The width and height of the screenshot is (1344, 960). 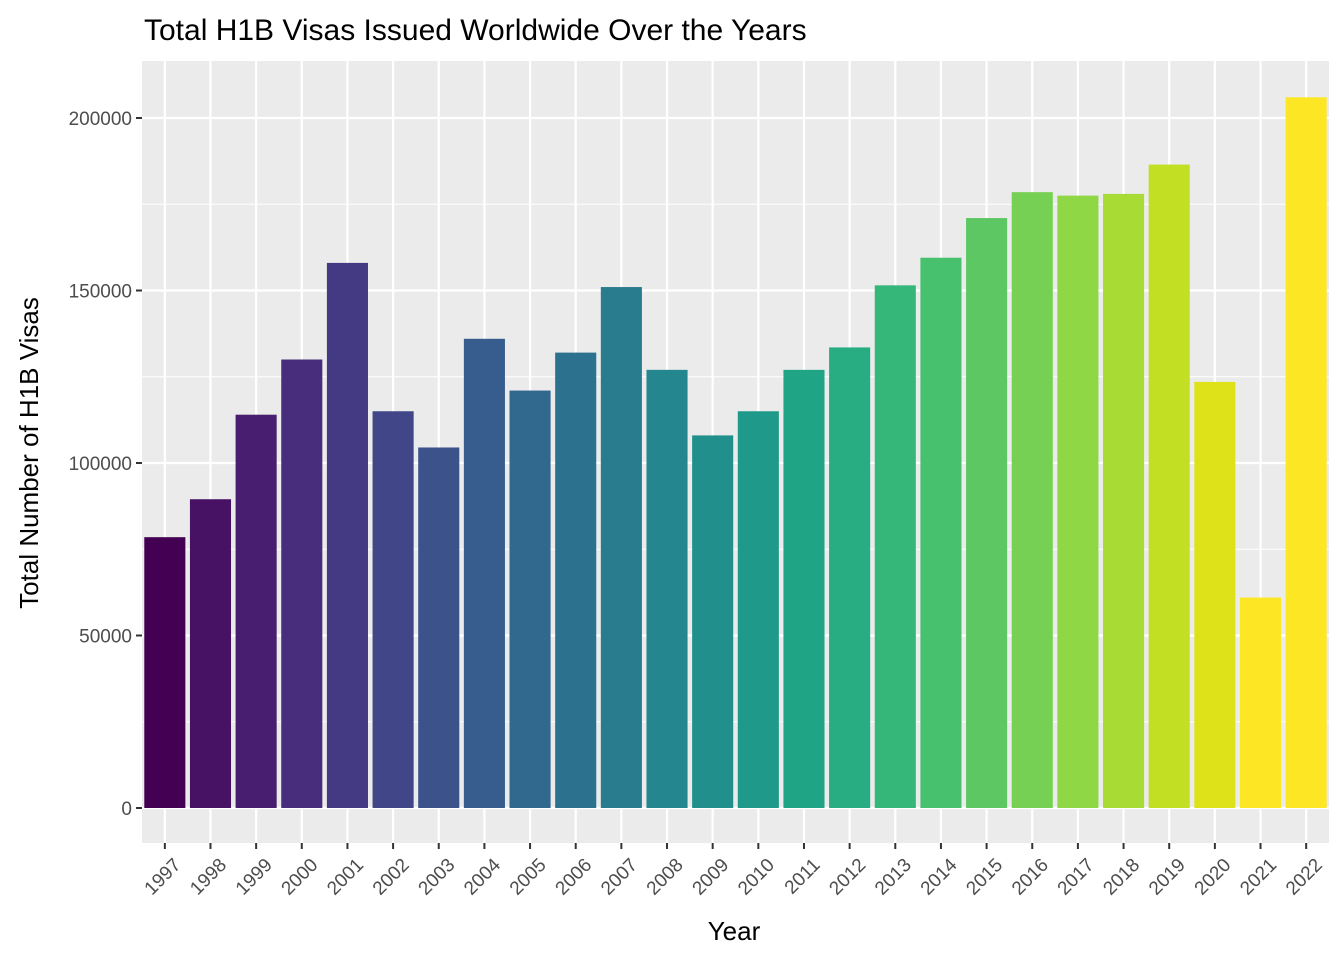 What do you see at coordinates (528, 877) in the screenshot?
I see `x-tick-label: 2005` at bounding box center [528, 877].